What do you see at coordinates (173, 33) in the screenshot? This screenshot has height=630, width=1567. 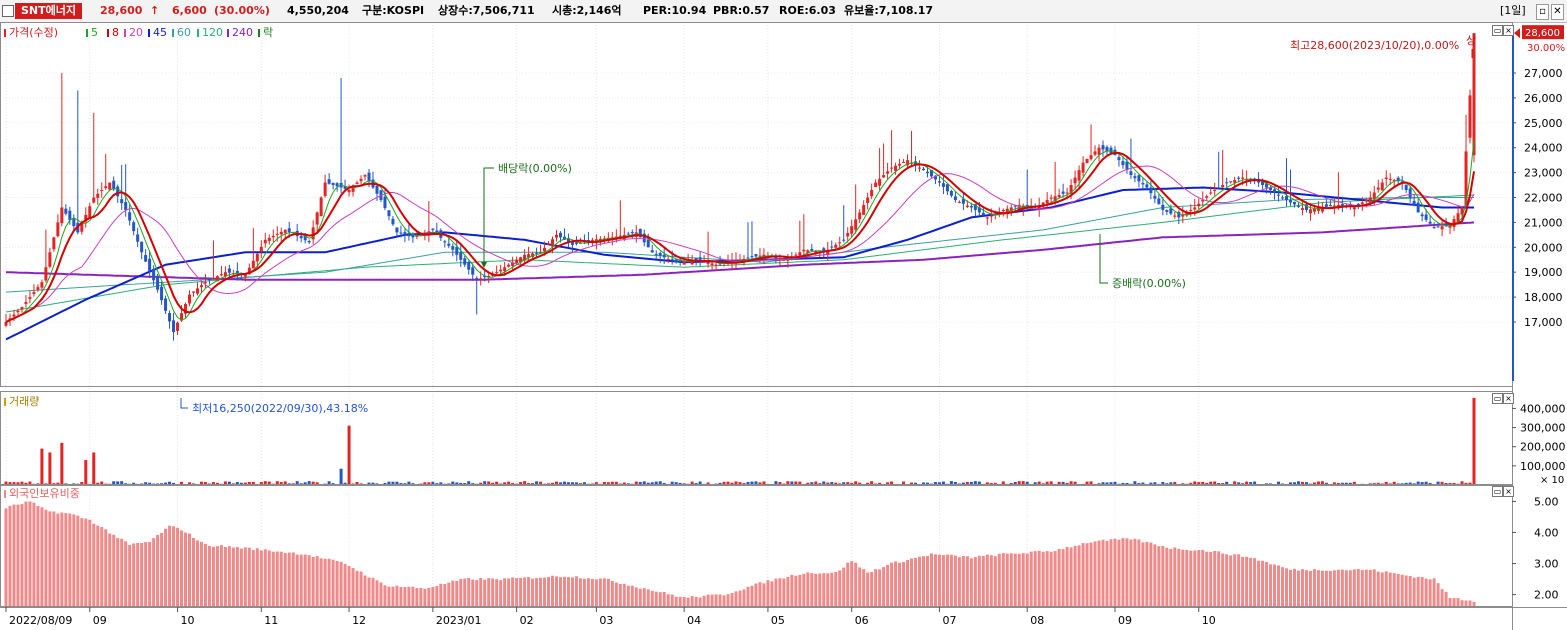 I see `legend-ma60-swatch` at bounding box center [173, 33].